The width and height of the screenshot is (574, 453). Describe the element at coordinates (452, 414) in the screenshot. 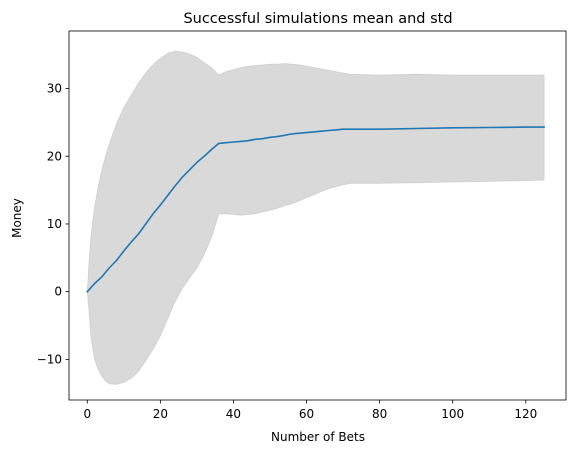

I see `x-tick-label: 100` at that location.